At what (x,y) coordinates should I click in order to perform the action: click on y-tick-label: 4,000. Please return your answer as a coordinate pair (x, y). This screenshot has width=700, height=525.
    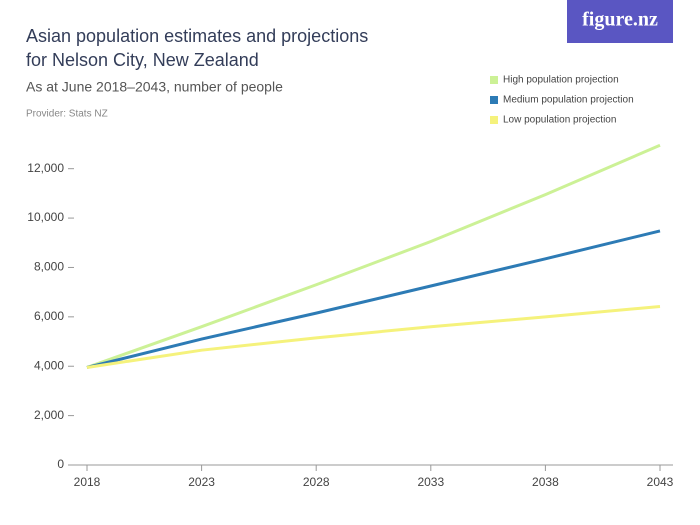
    Looking at the image, I should click on (49, 365).